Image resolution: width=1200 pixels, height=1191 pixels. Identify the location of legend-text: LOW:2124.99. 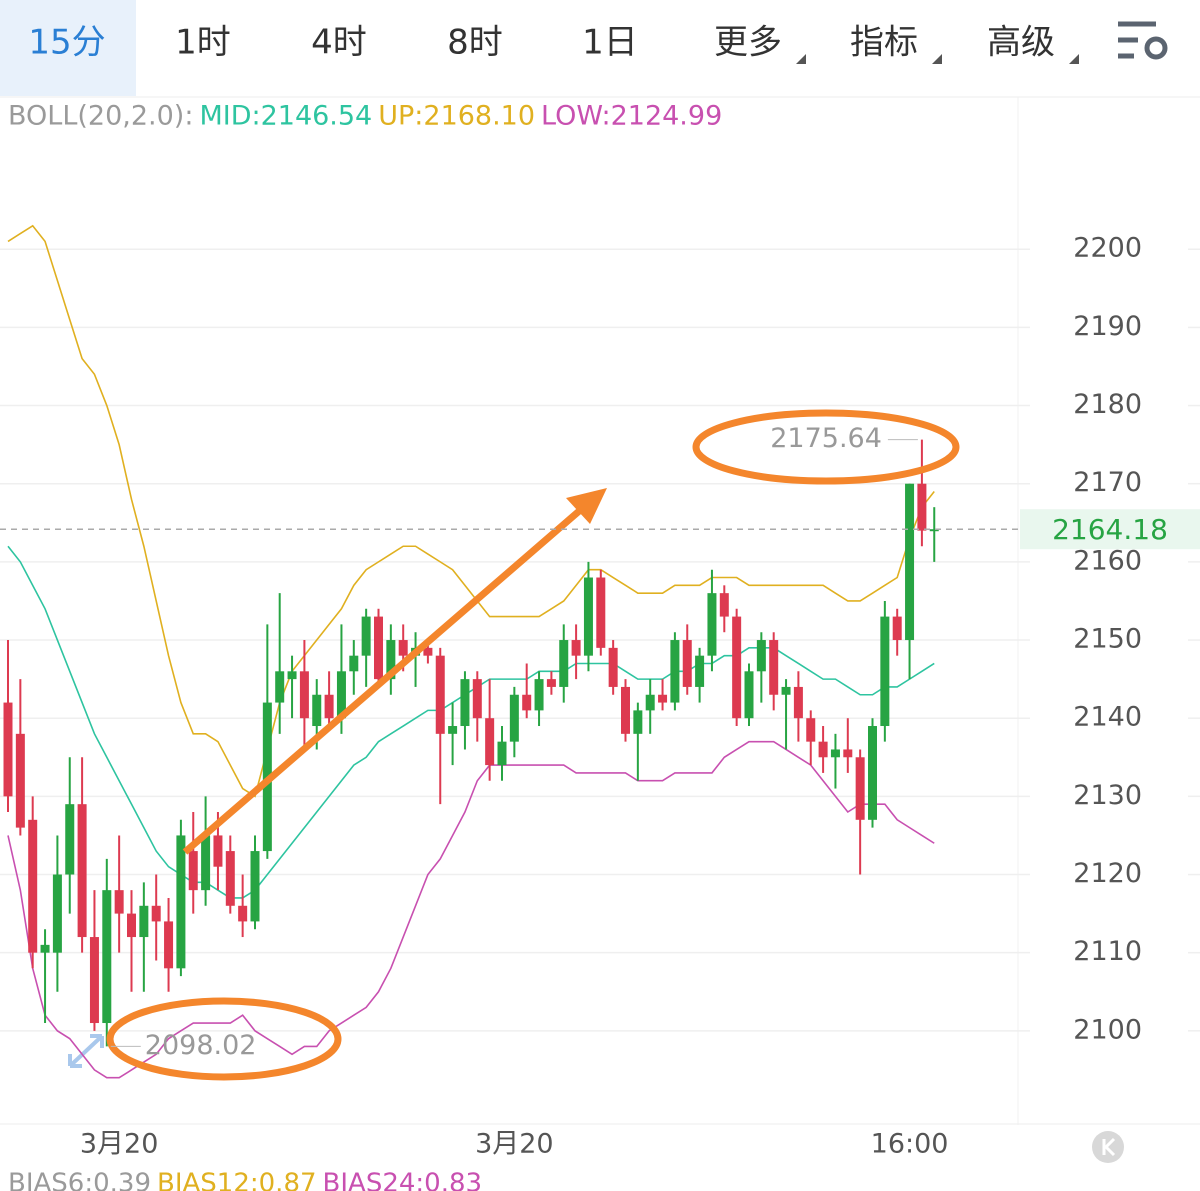
(631, 116).